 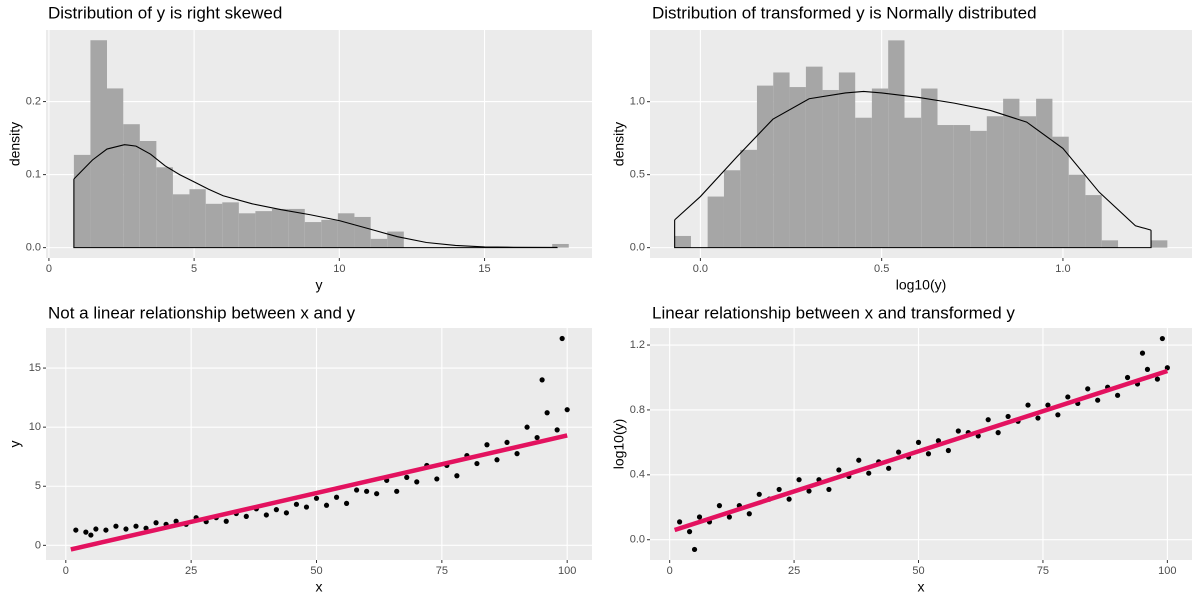 What do you see at coordinates (670, 571) in the screenshot?
I see `x-tick-label: 0` at bounding box center [670, 571].